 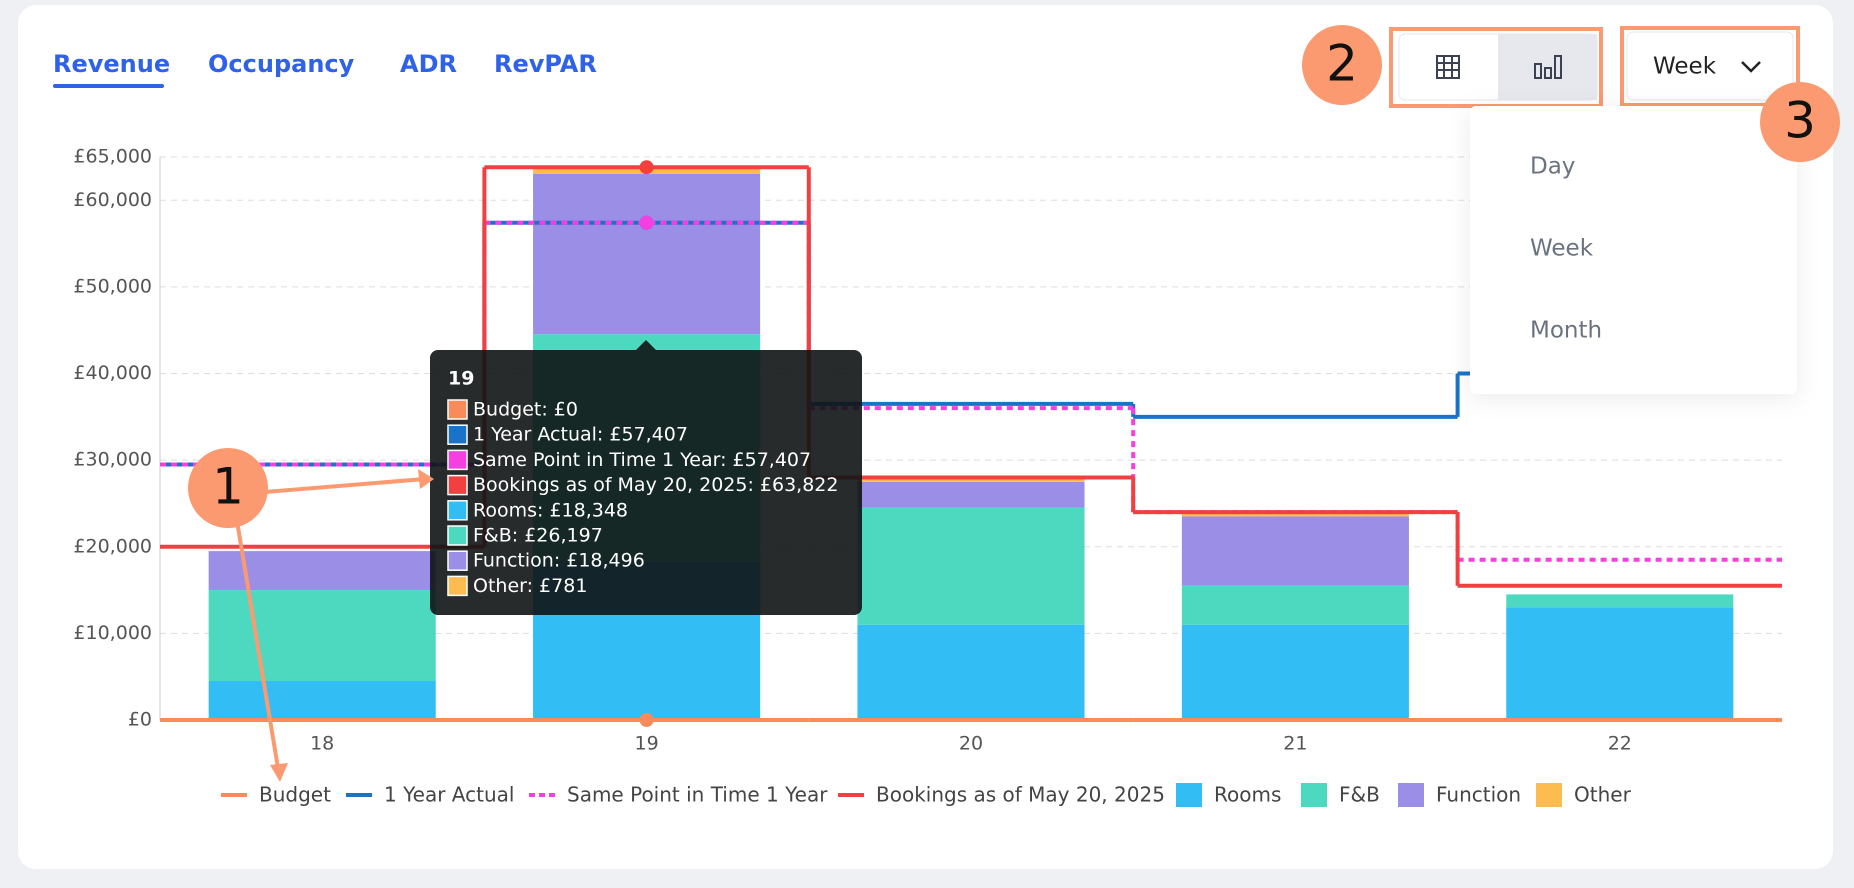 What do you see at coordinates (550, 510) in the screenshot?
I see `tooltip-item: Rooms: £18,348` at bounding box center [550, 510].